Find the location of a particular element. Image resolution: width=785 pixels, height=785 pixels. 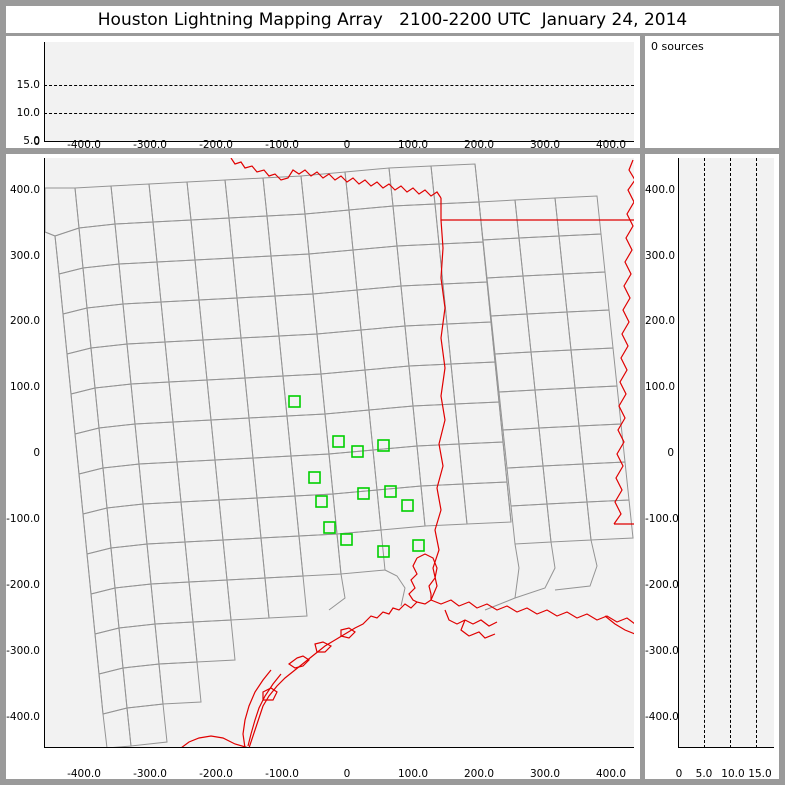

x-tick-label: 5.0 is located at coordinates (704, 774).